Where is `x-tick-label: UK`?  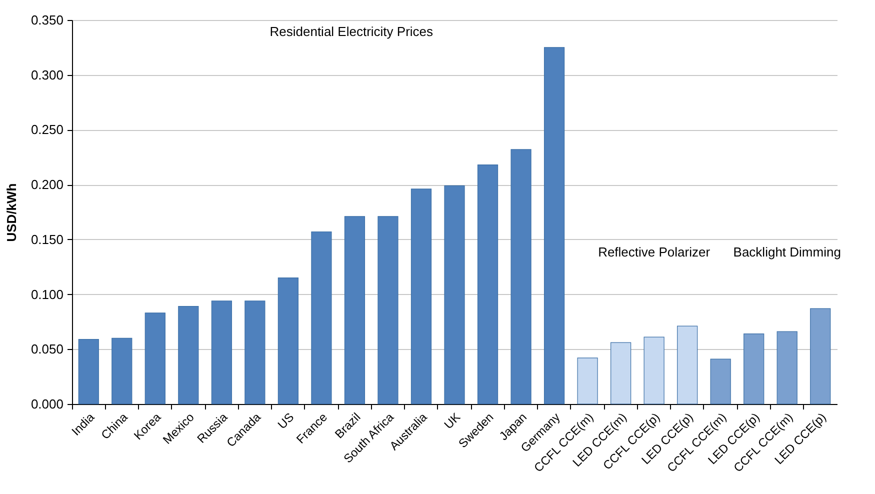 x-tick-label: UK is located at coordinates (452, 421).